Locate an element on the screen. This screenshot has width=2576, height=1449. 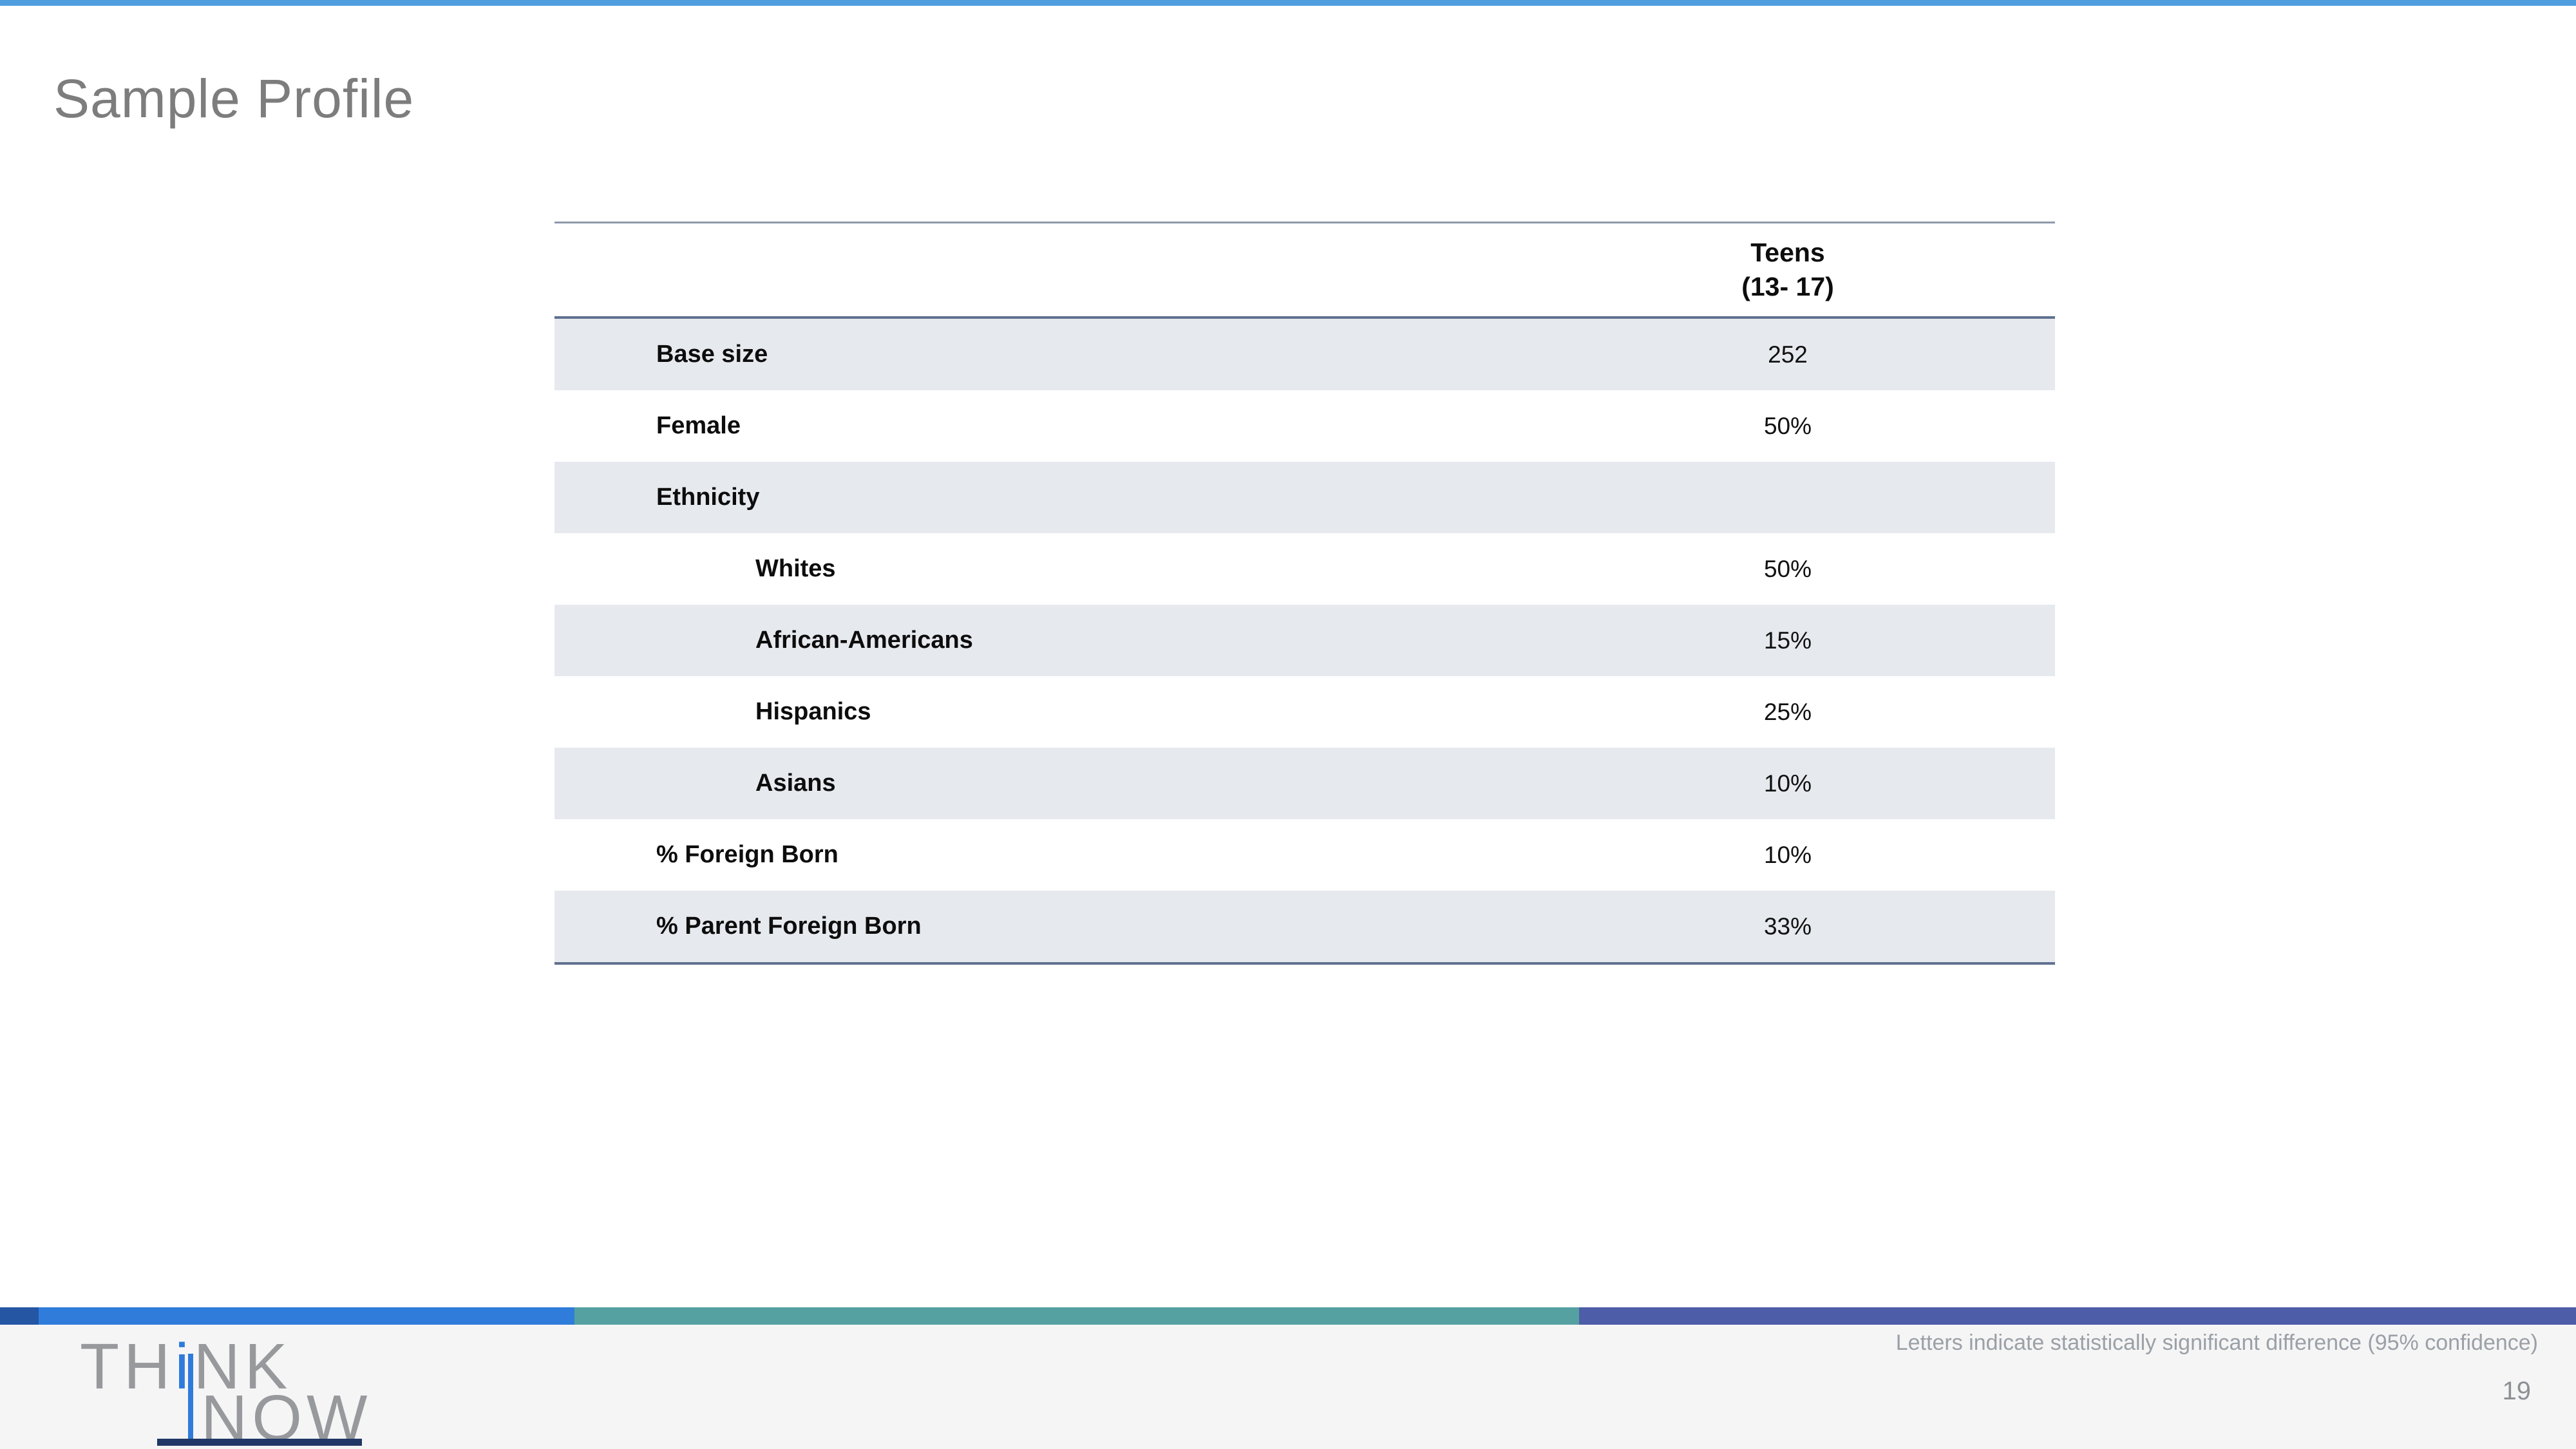
row-label: Base size is located at coordinates (712, 354).